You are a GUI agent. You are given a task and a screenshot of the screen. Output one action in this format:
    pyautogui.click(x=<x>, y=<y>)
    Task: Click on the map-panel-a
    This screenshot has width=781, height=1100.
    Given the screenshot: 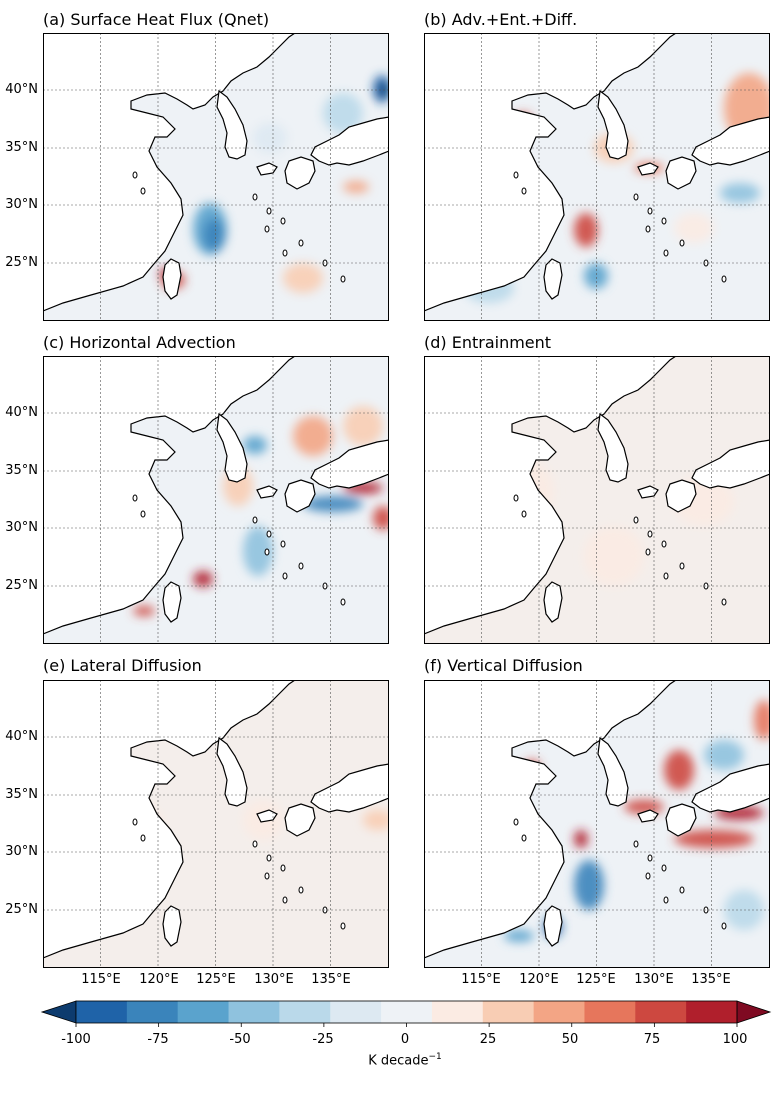 What is the action you would take?
    pyautogui.click(x=216, y=177)
    